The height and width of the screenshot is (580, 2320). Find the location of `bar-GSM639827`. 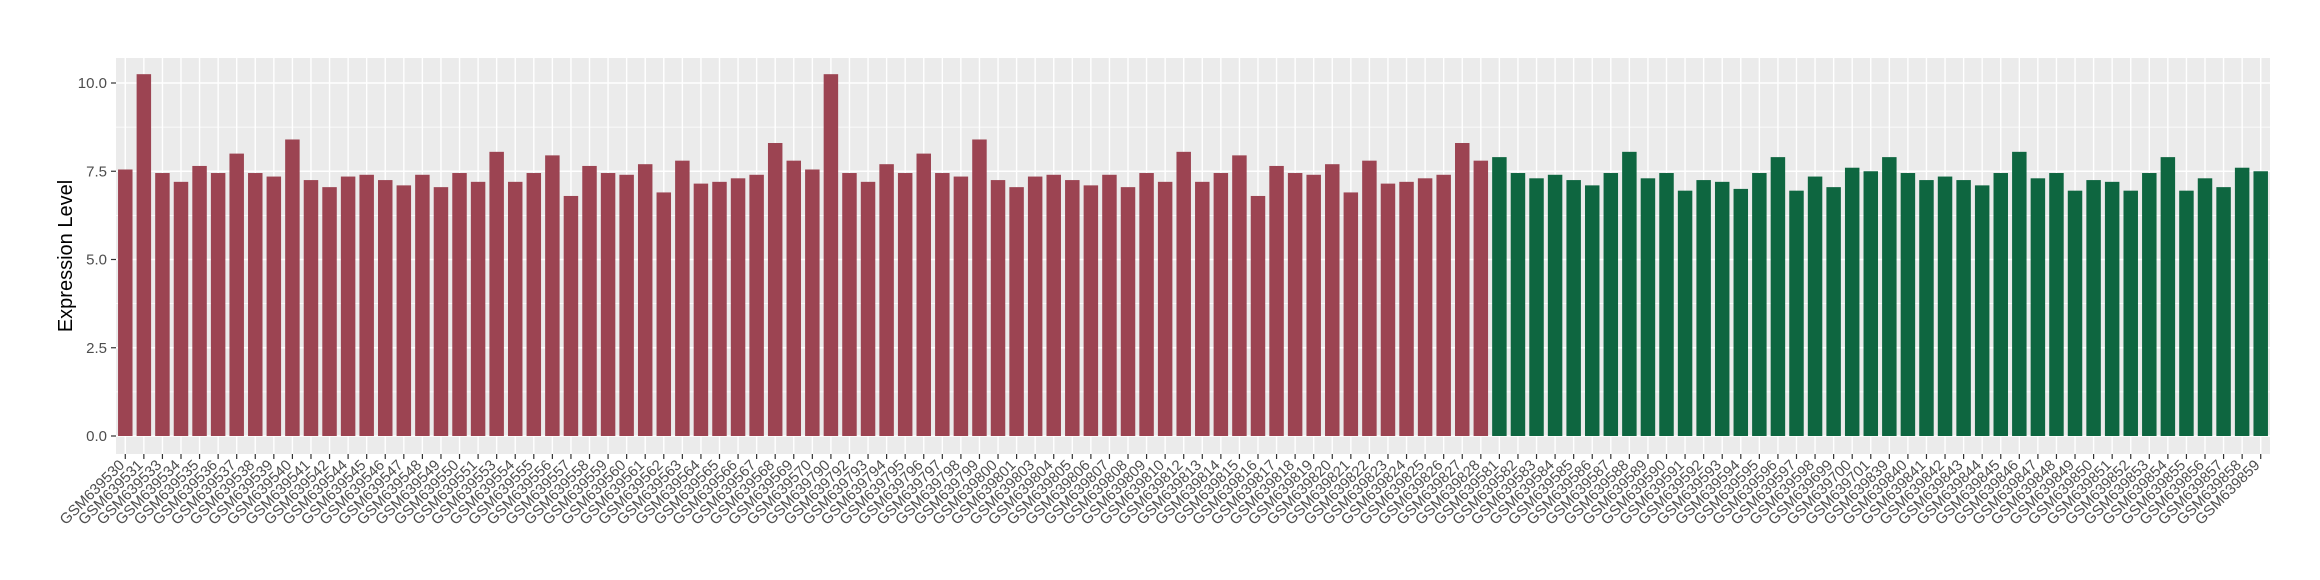

bar-GSM639827 is located at coordinates (1462, 289).